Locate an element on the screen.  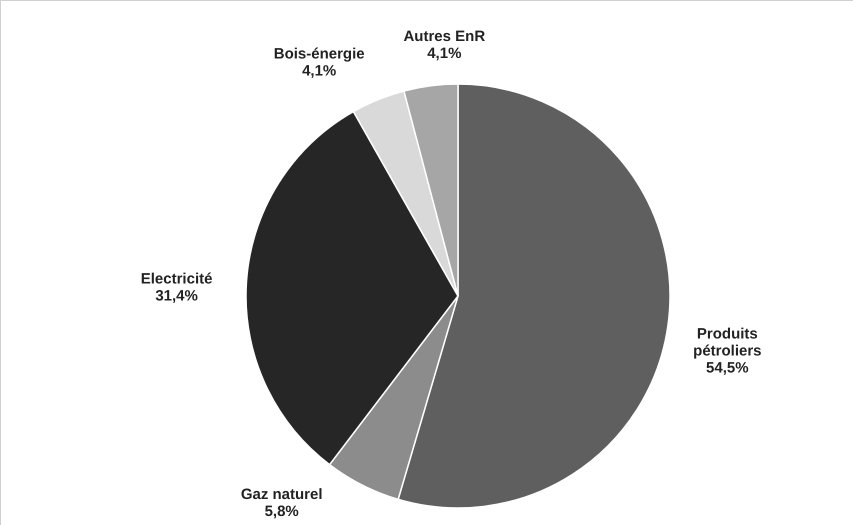
slice-label: Bois-énergie is located at coordinates (319, 53).